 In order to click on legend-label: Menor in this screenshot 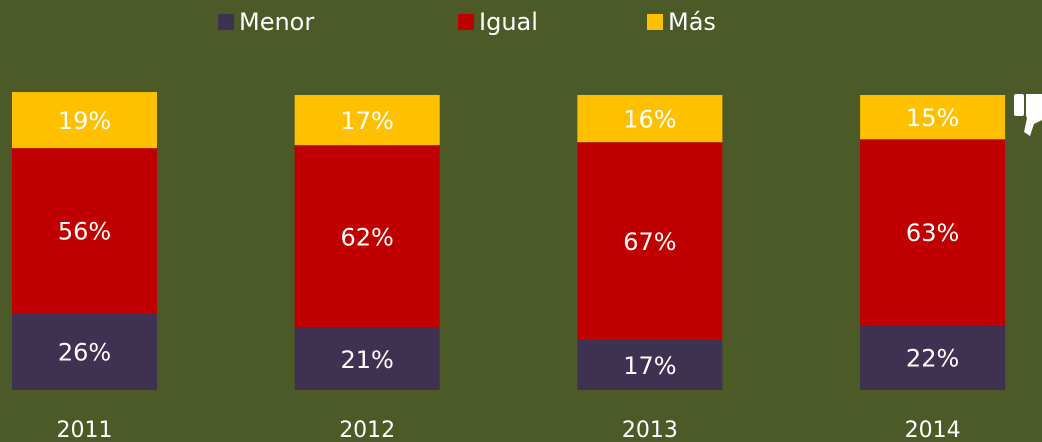, I will do `click(276, 22)`.